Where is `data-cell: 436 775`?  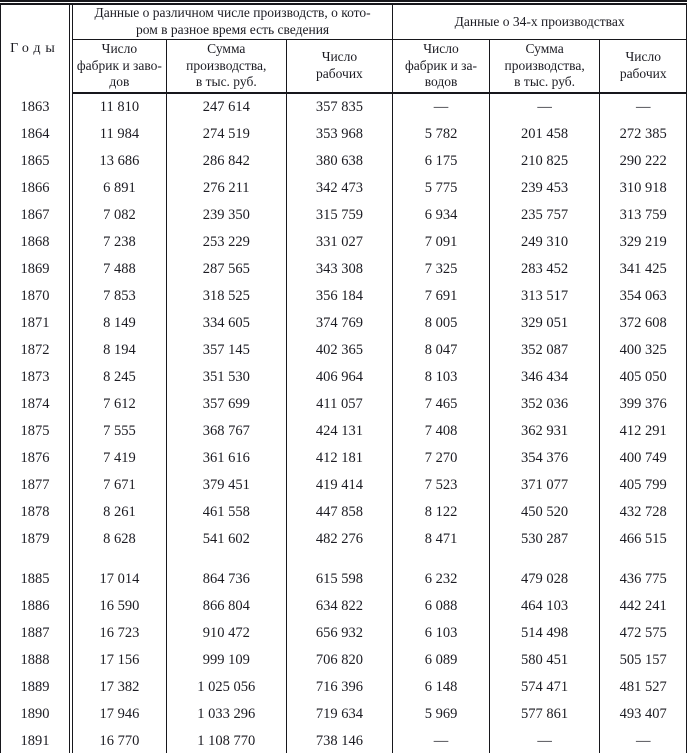
data-cell: 436 775 is located at coordinates (643, 579).